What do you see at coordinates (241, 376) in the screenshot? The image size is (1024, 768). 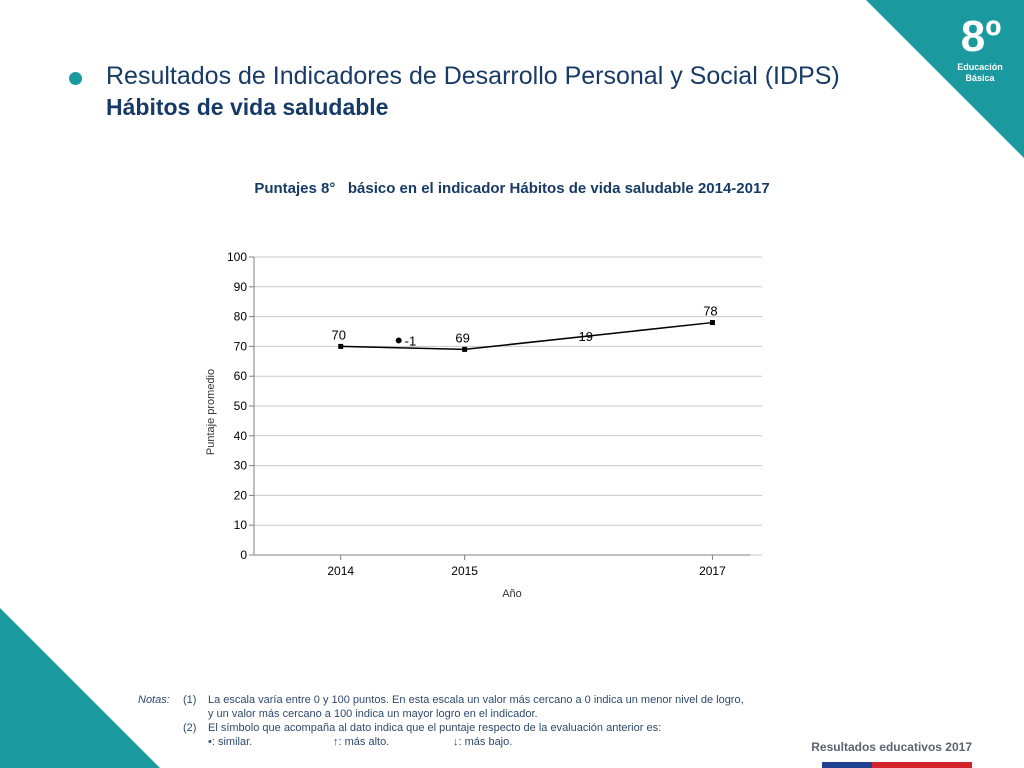 I see `y-tick-label: 60` at bounding box center [241, 376].